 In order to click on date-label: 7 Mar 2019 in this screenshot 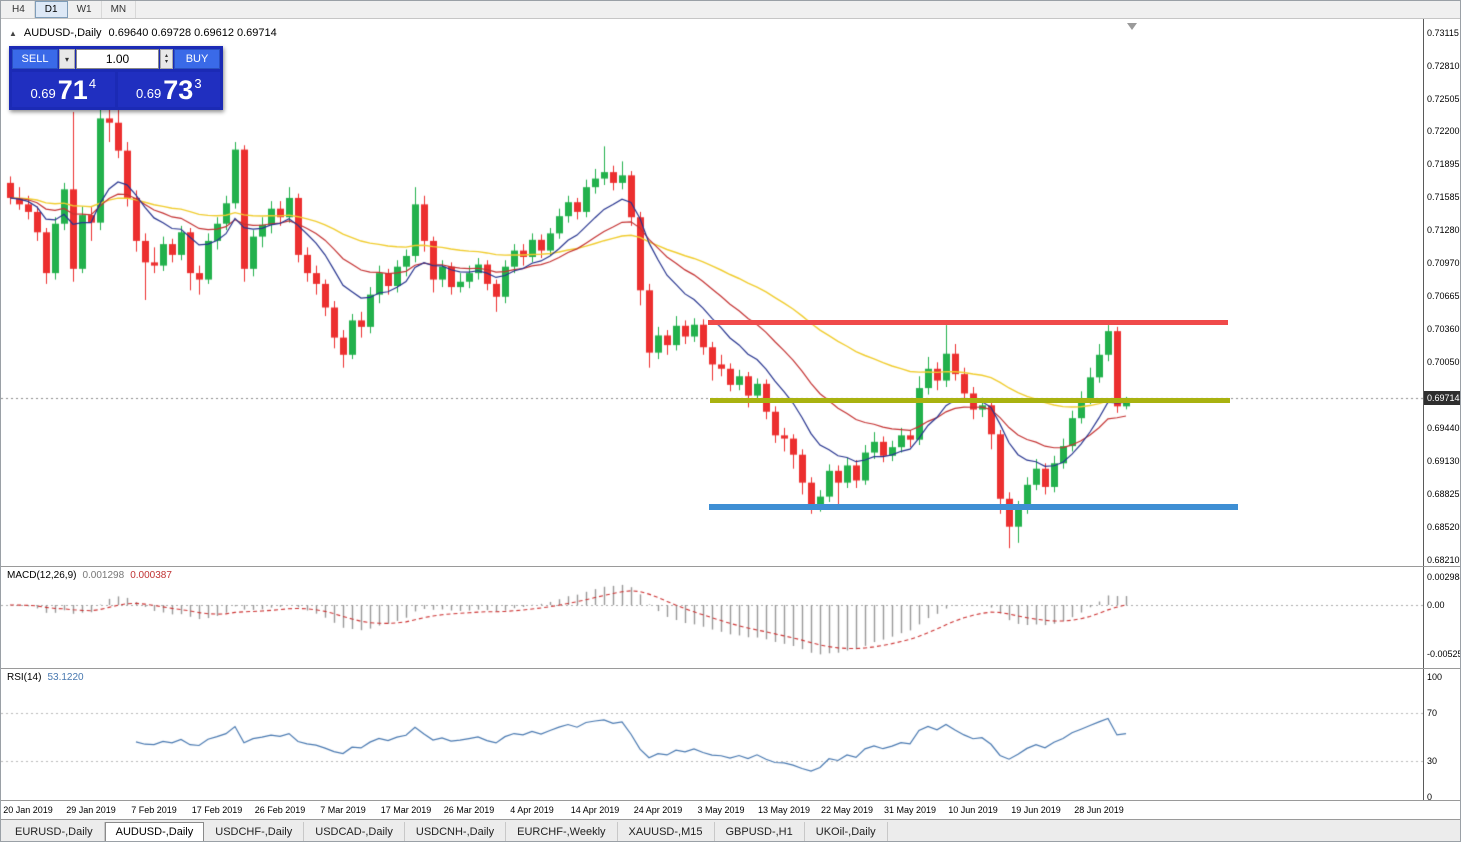, I will do `click(343, 810)`.